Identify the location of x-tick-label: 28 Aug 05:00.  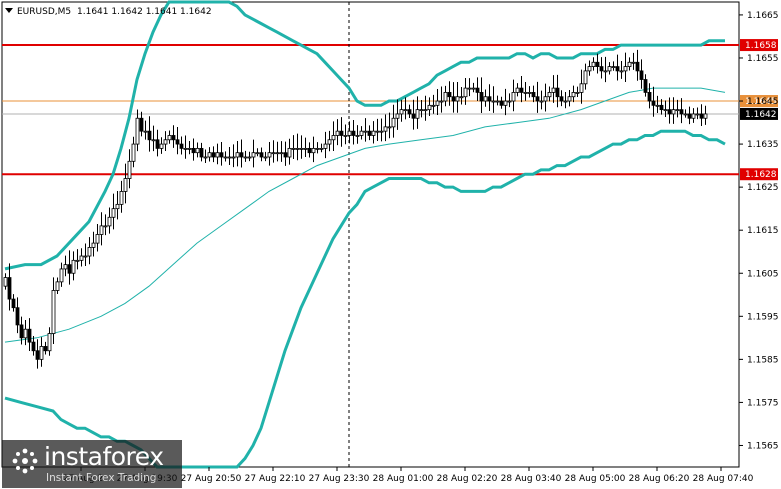
(595, 479).